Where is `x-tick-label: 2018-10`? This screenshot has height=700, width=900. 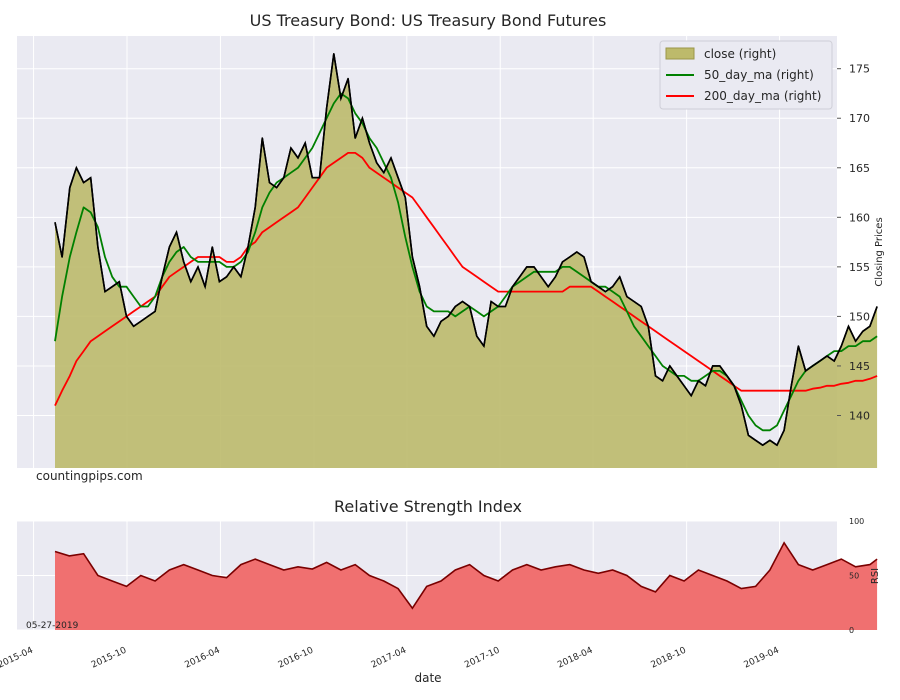 x-tick-label: 2018-10 is located at coordinates (669, 658).